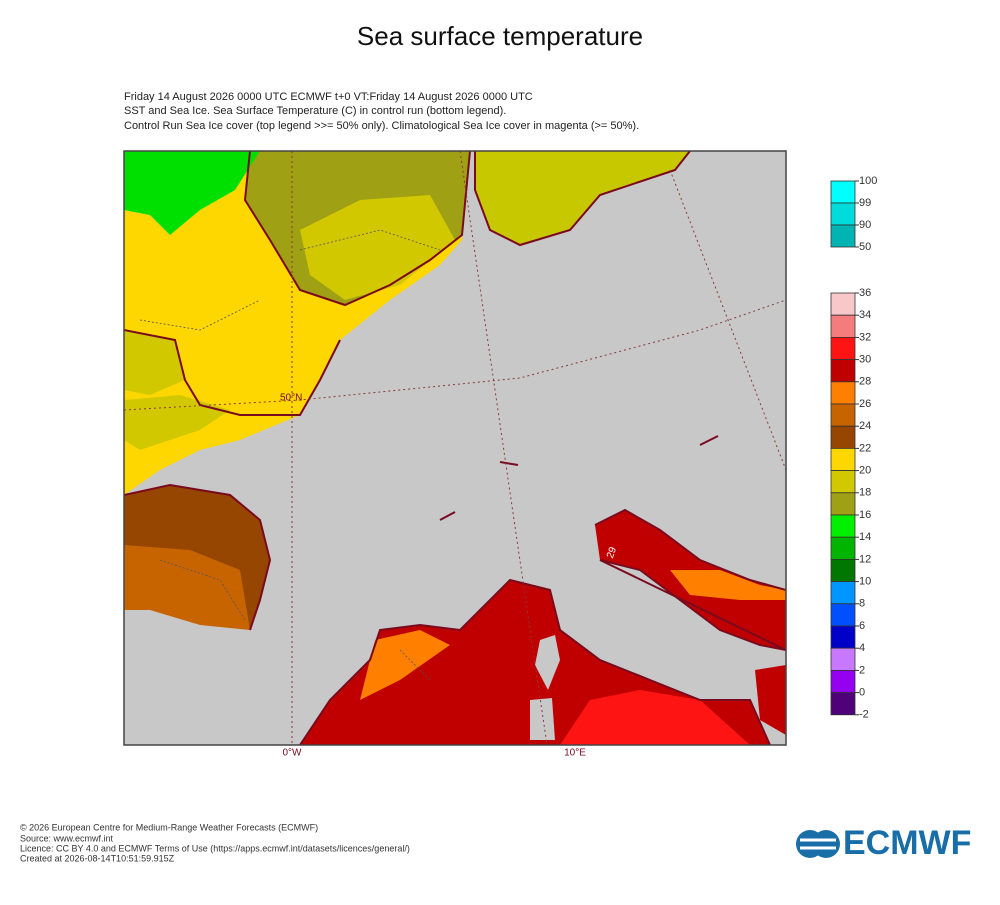 This screenshot has height=905, width=1000. Describe the element at coordinates (864, 715) in the screenshot. I see `legend-label: -2` at that location.